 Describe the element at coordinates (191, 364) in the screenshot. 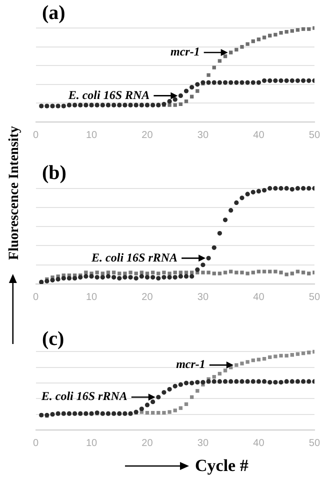

I see `annotation: mcr-1` at that location.